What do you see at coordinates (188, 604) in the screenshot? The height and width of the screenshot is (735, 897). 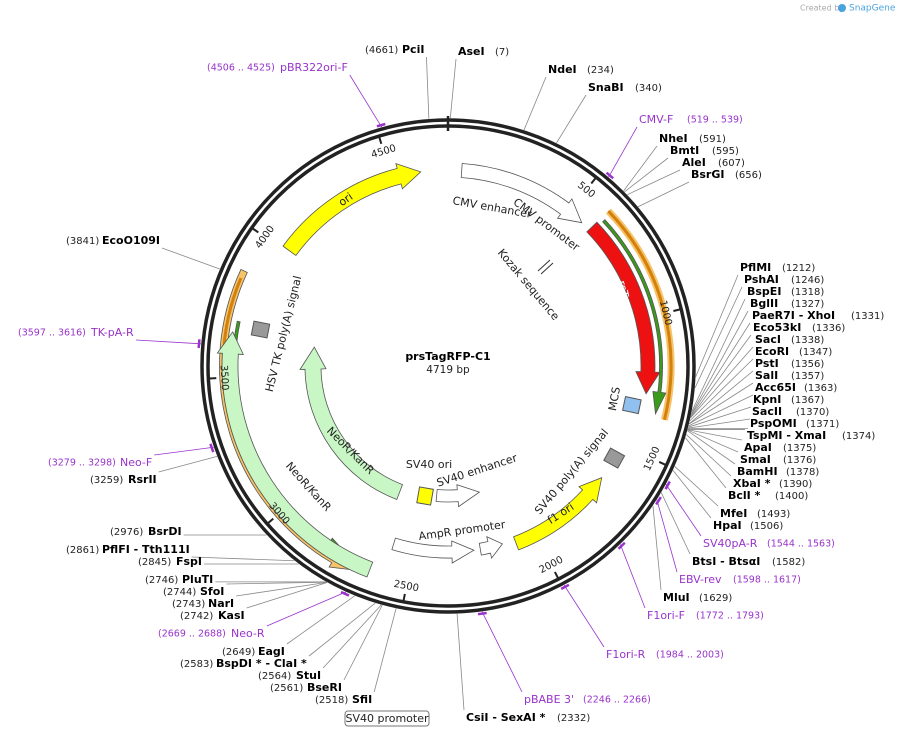 I see `enzyme-position: (2743)` at bounding box center [188, 604].